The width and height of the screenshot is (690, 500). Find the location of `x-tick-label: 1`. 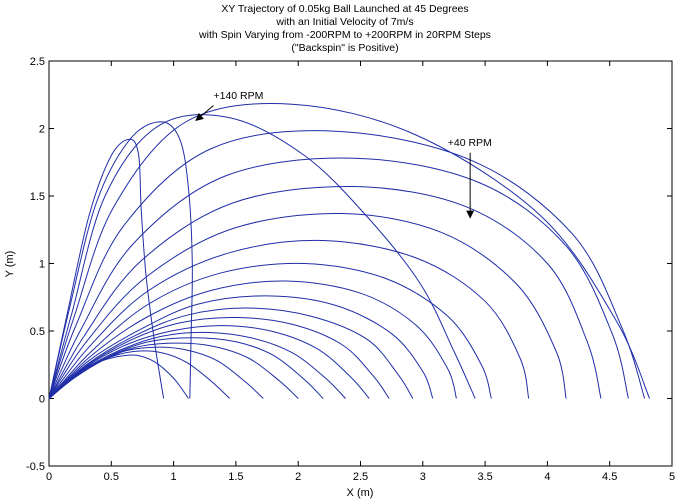

x-tick-label: 1 is located at coordinates (174, 477).